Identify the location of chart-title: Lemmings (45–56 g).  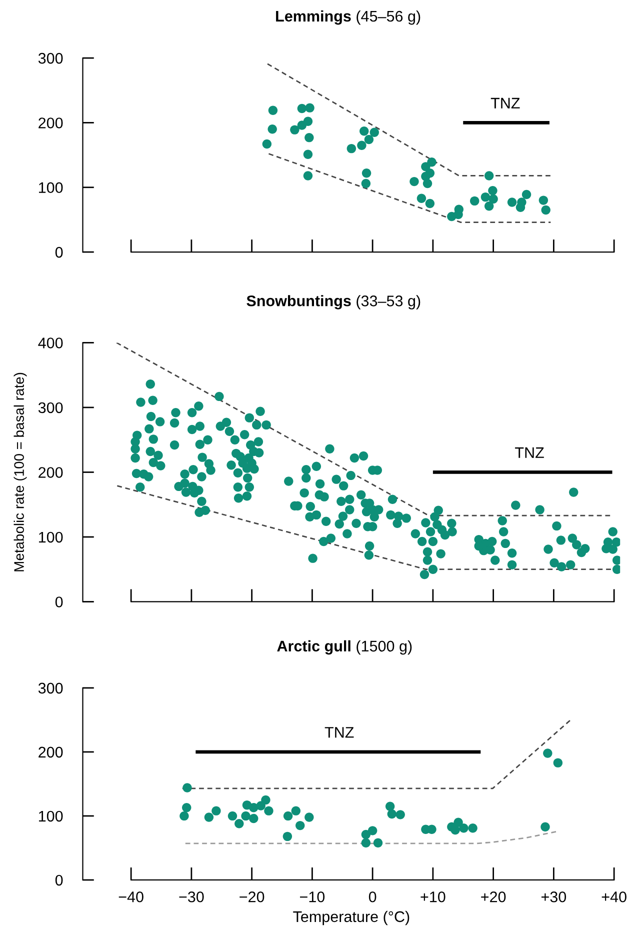
(348, 17).